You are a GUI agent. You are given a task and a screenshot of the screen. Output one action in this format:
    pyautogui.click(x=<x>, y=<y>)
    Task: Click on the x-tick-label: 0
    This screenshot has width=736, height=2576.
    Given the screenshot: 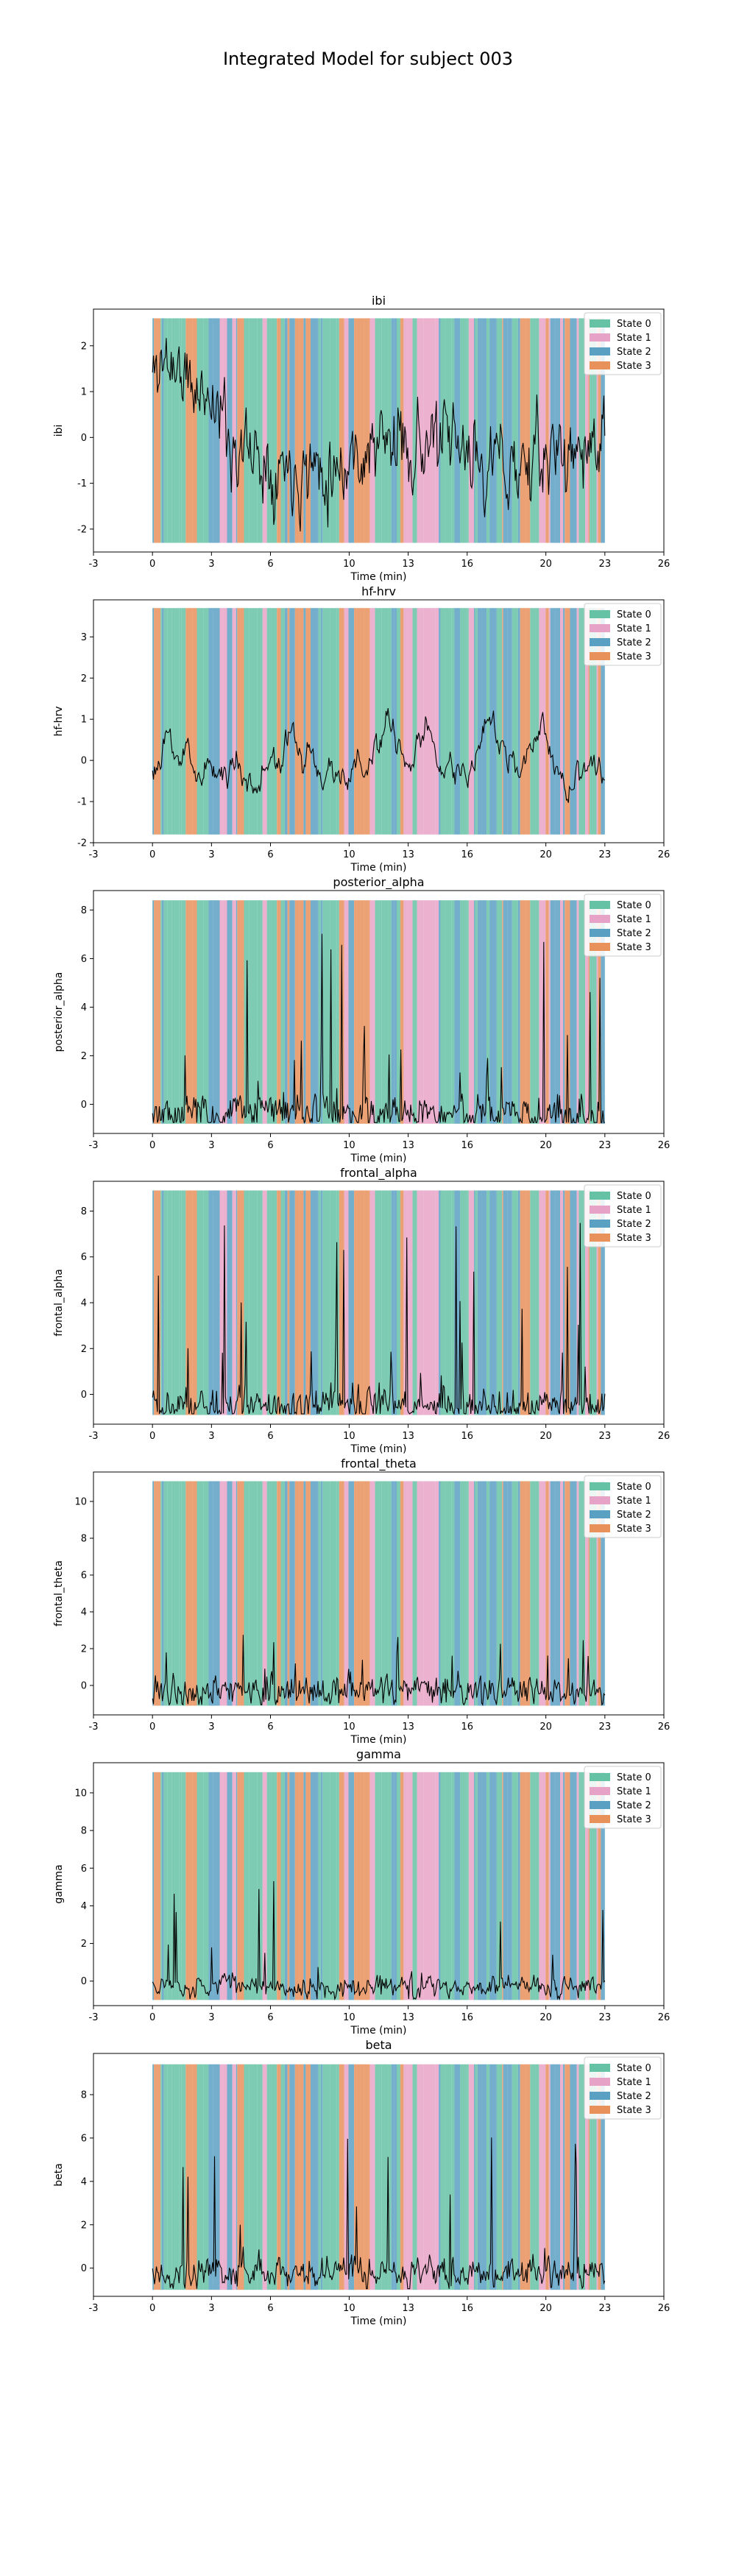 What is the action you would take?
    pyautogui.click(x=152, y=1145)
    